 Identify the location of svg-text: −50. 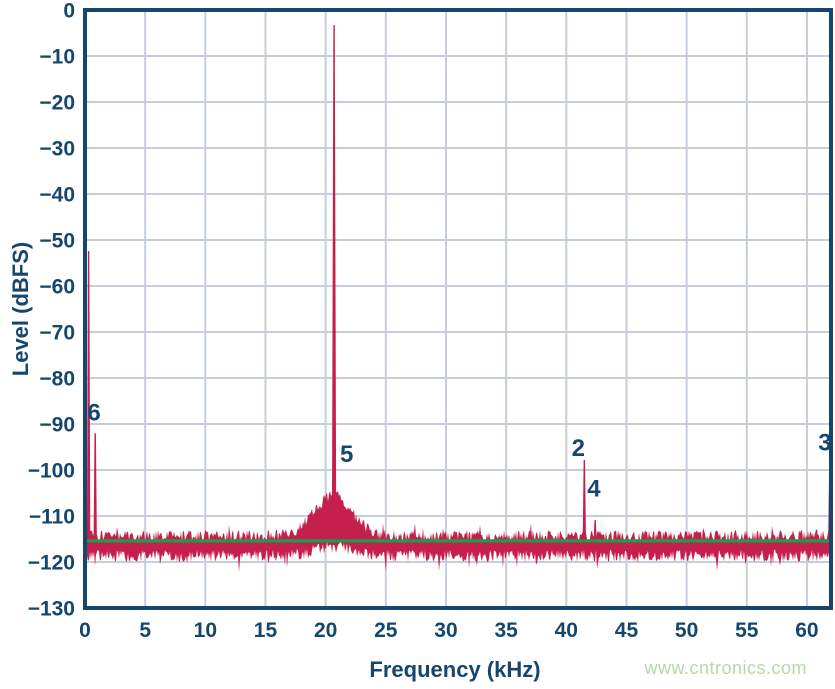
(57, 241).